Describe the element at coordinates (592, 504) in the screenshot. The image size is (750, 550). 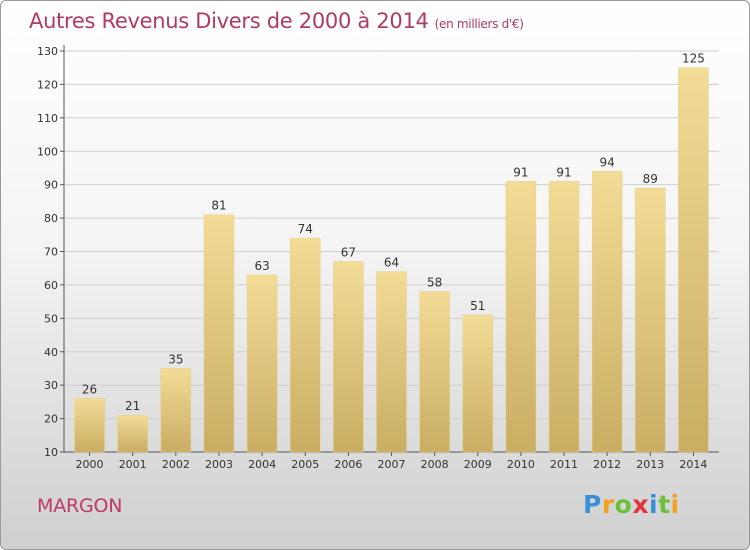
I see `logo-letter: P` at that location.